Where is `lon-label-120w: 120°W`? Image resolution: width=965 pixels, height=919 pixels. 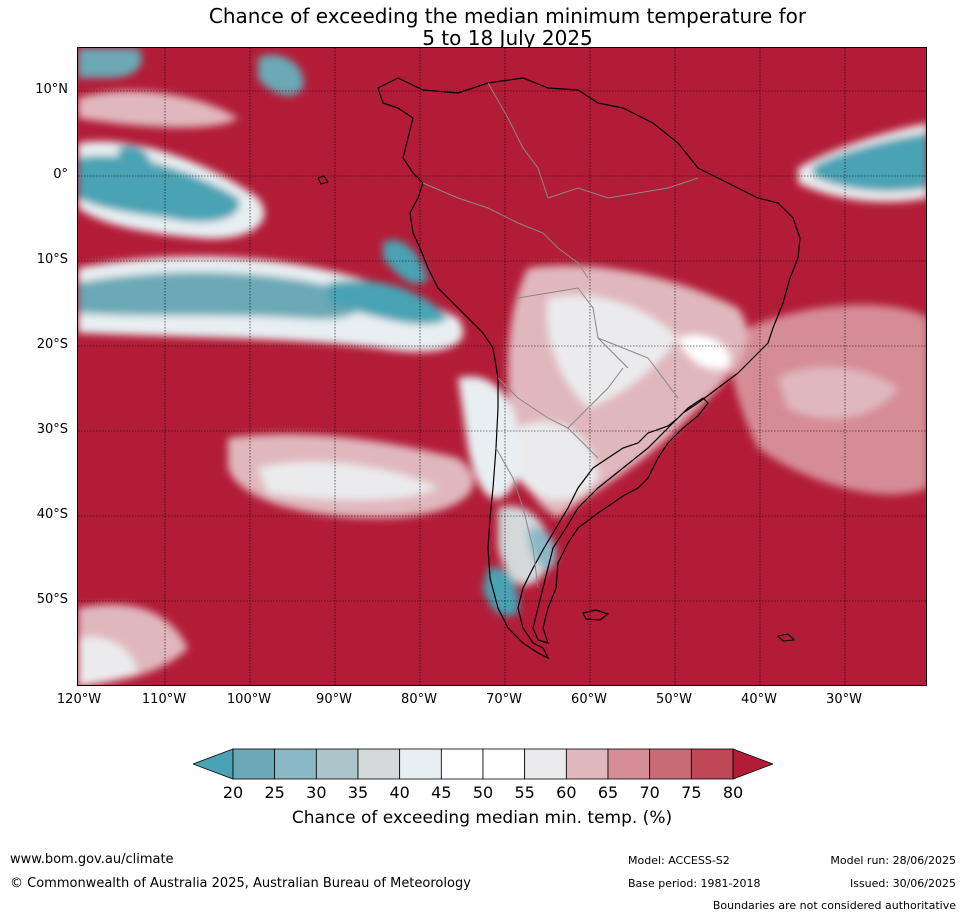 lon-label-120w: 120°W is located at coordinates (79, 699).